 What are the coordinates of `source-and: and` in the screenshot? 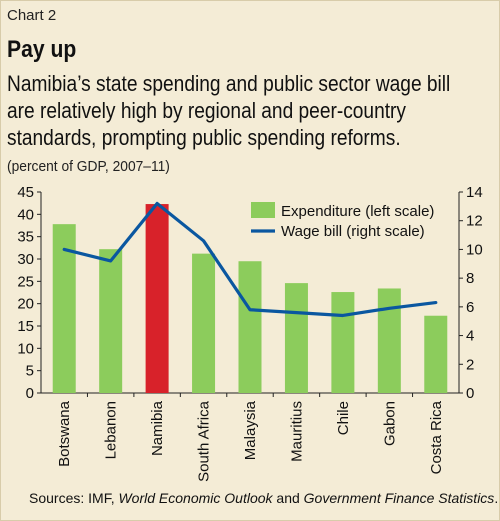 It's located at (288, 498).